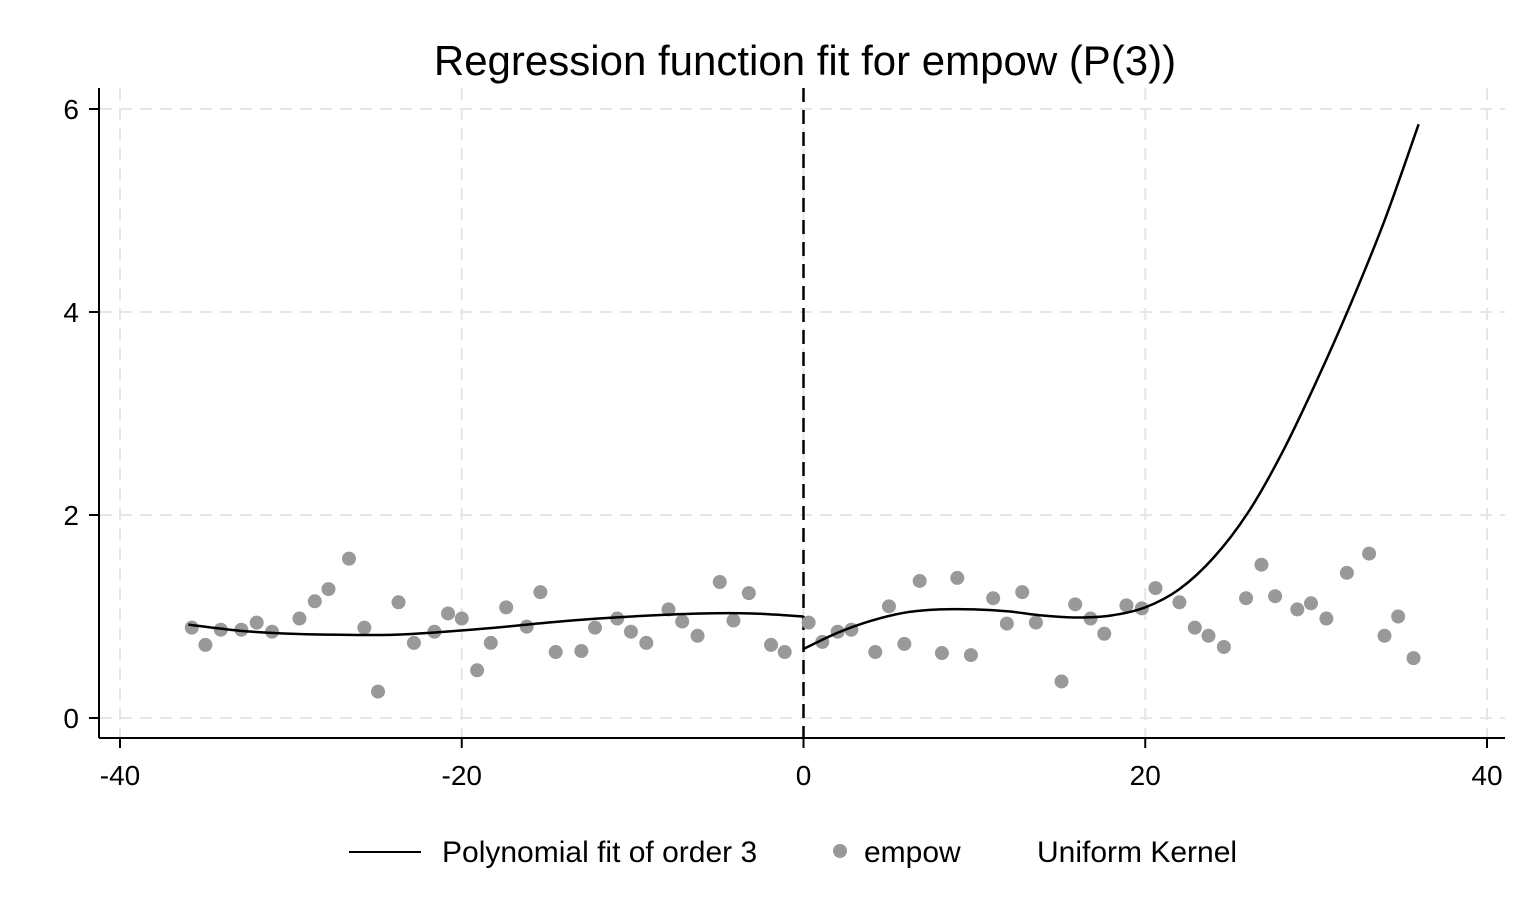  What do you see at coordinates (1137, 852) in the screenshot?
I see `legend-label-uniform-kernel: Uniform Kernel` at bounding box center [1137, 852].